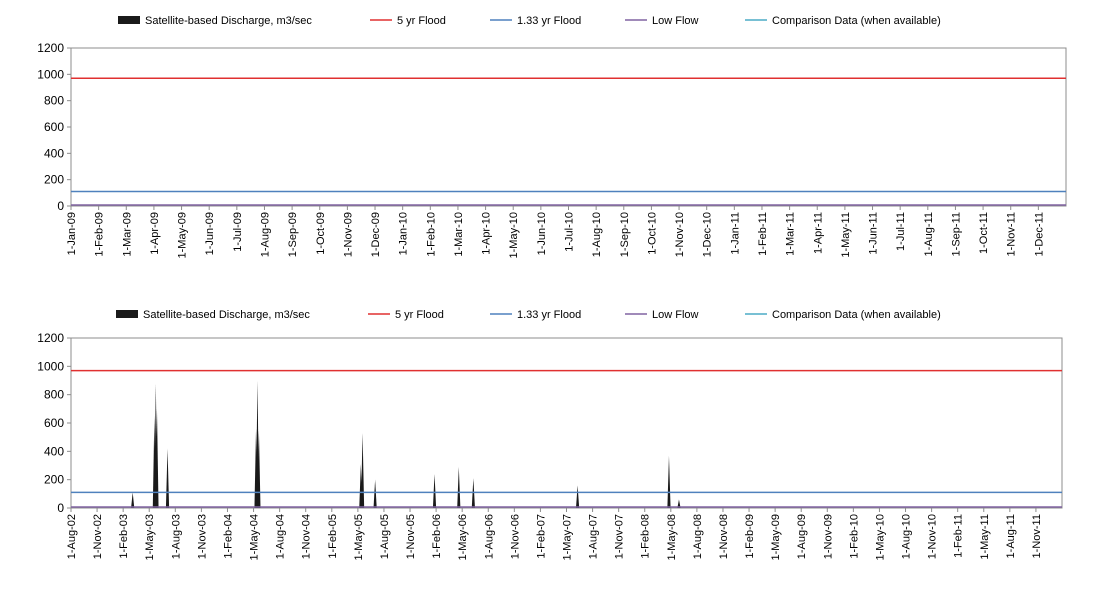 The width and height of the screenshot is (1094, 608). What do you see at coordinates (54, 480) in the screenshot?
I see `y-tick-label: 200` at bounding box center [54, 480].